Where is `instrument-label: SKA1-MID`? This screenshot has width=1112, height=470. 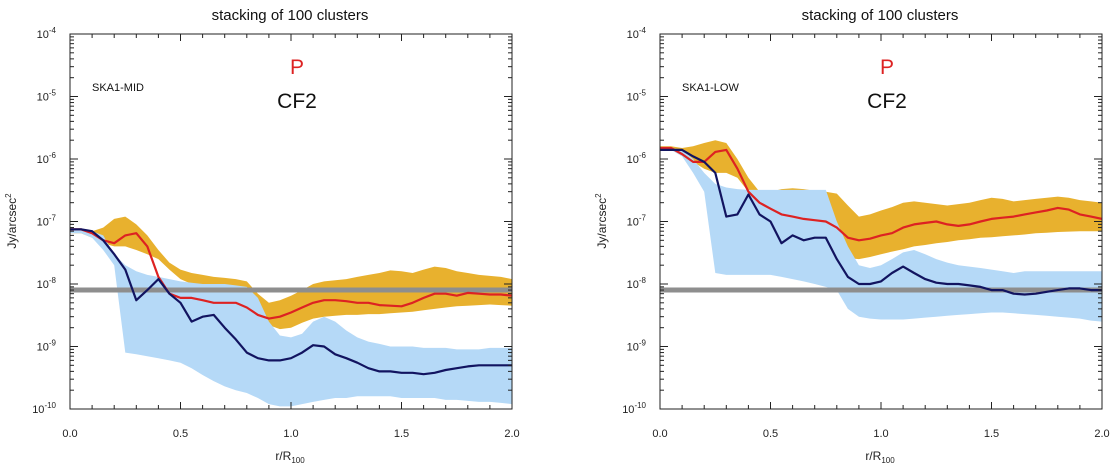 instrument-label: SKA1-MID is located at coordinates (118, 88).